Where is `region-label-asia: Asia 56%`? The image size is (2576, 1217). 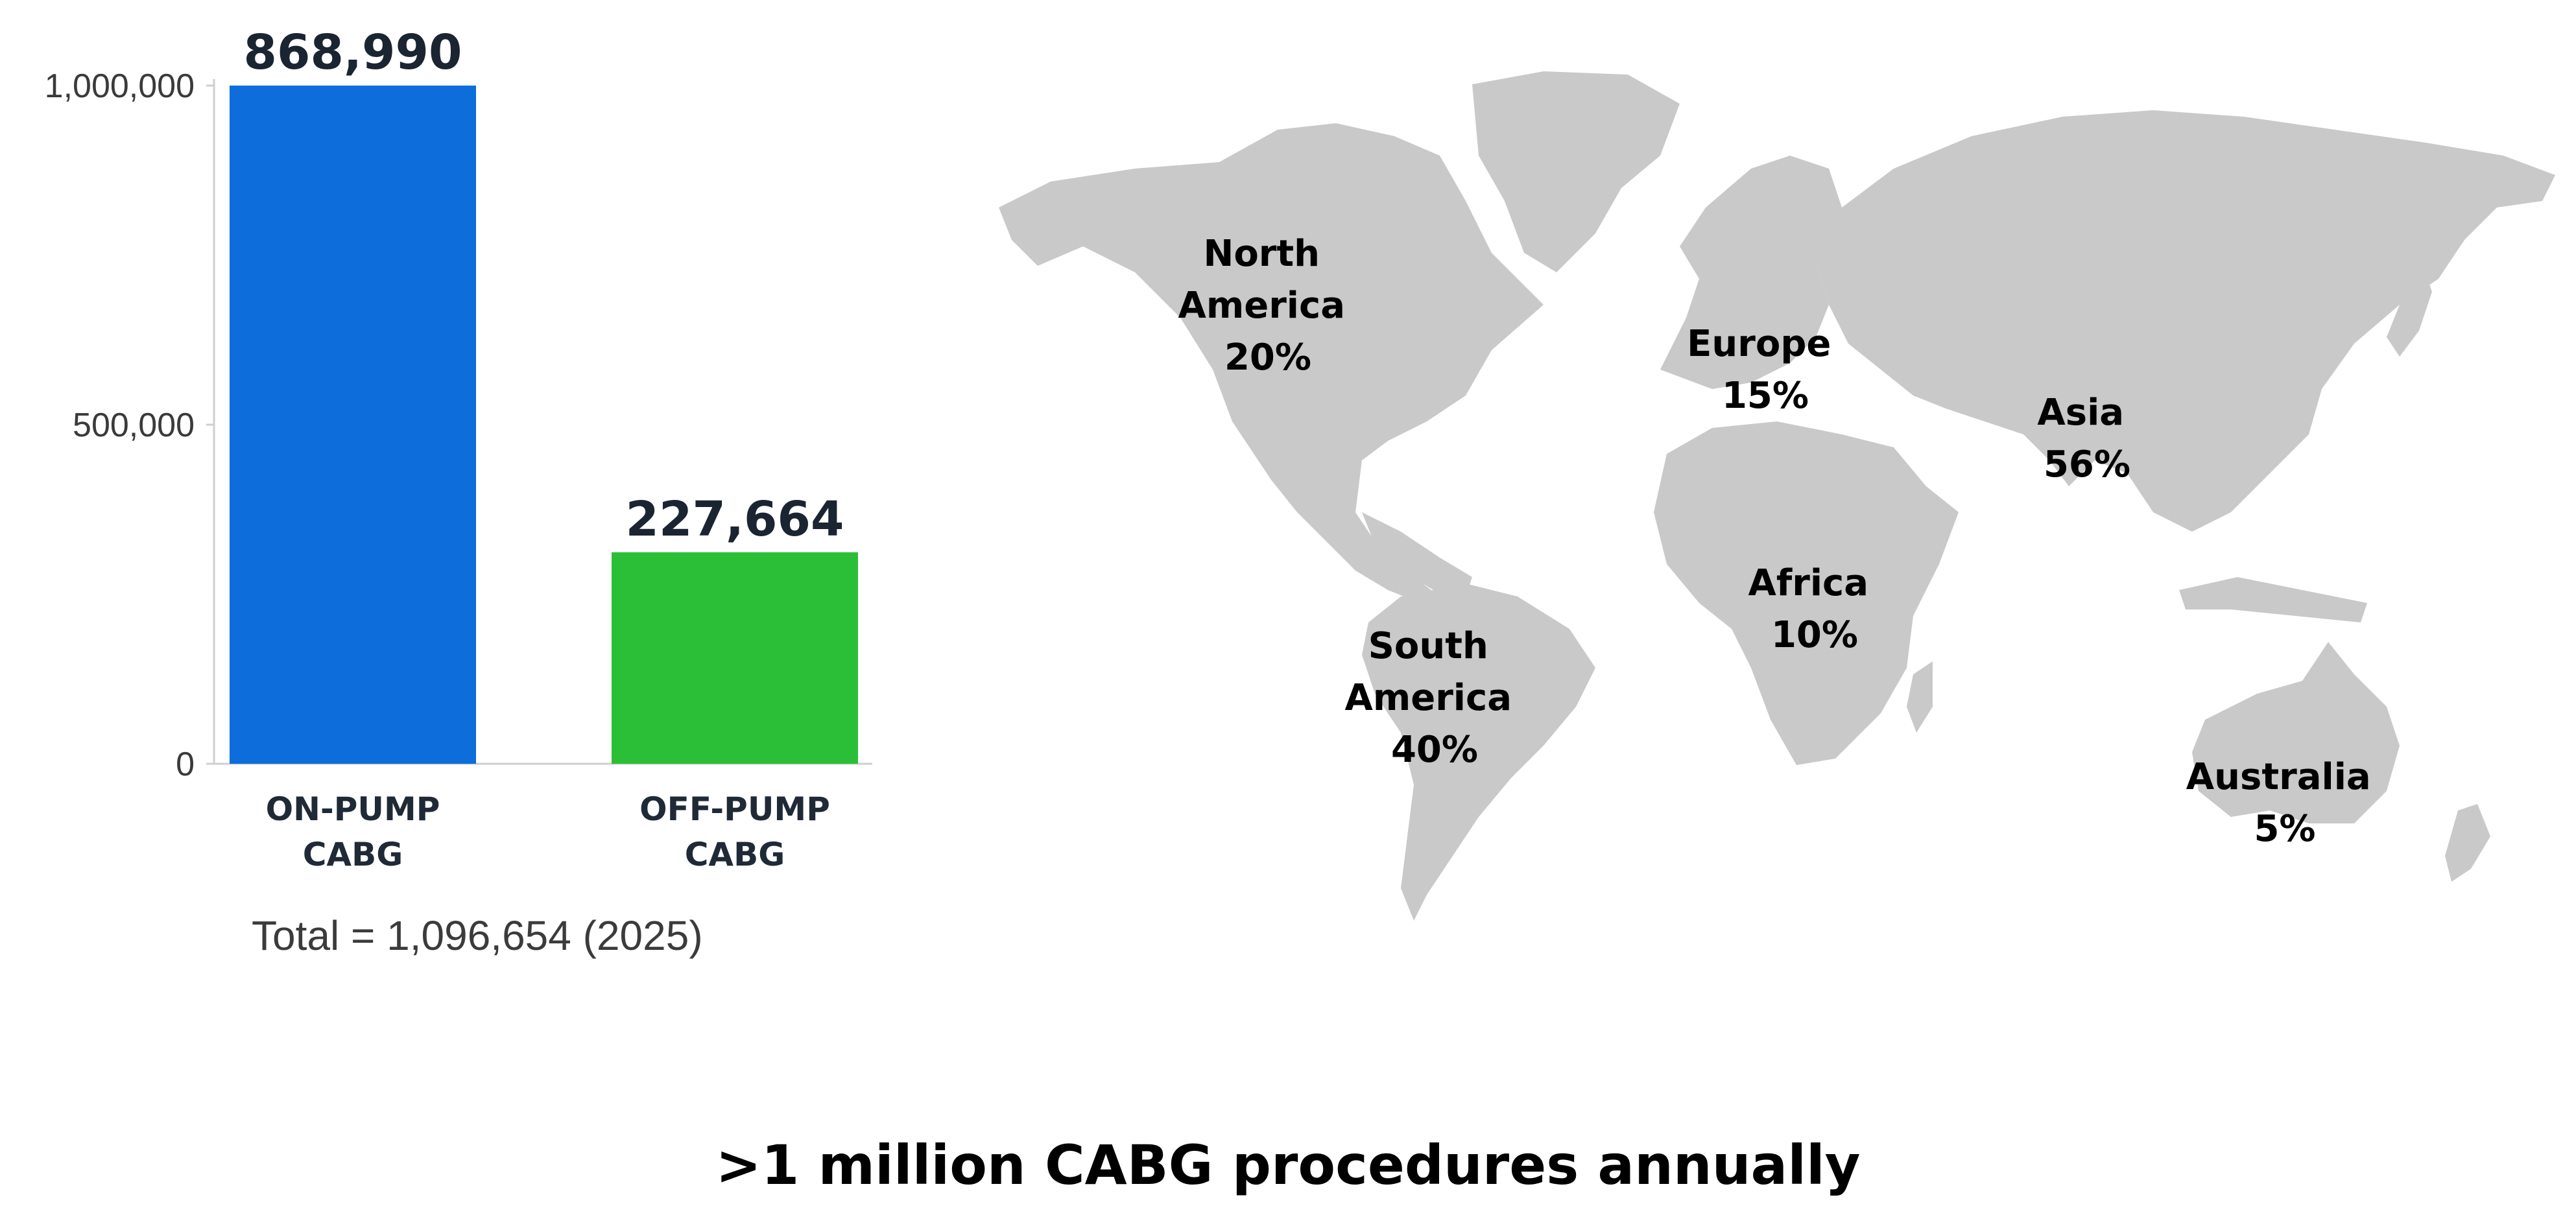 region-label-asia: Asia 56% is located at coordinates (2086, 439).